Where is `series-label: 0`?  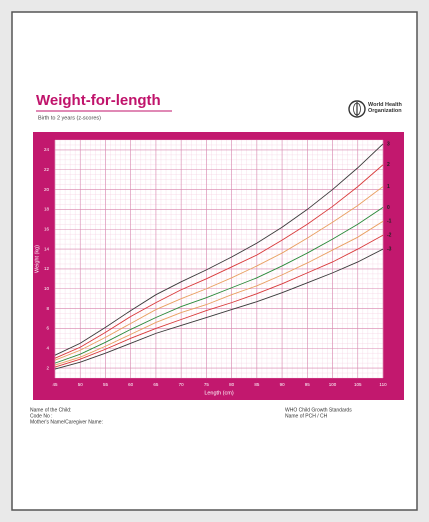
series-label: 0 is located at coordinates (388, 208).